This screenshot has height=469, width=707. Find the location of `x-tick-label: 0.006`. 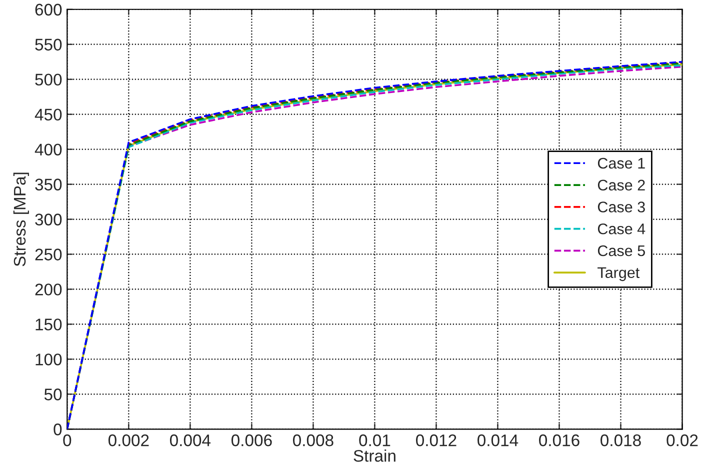

x-tick-label: 0.006 is located at coordinates (251, 440).